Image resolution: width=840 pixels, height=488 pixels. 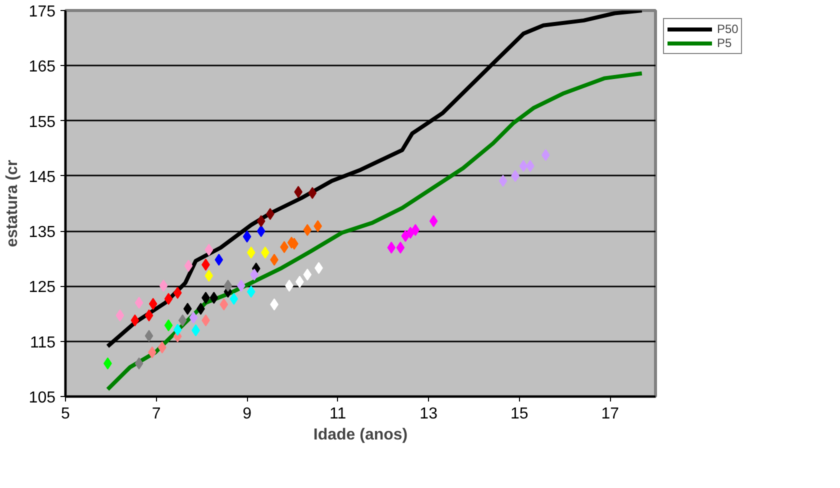 I want to click on y-tick-label: 175, so click(x=42, y=12).